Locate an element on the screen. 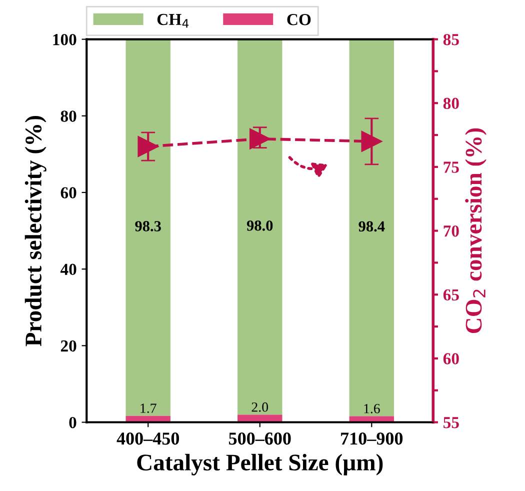 This screenshot has height=491, width=525. y2-tick-label: 60 is located at coordinates (451, 358).